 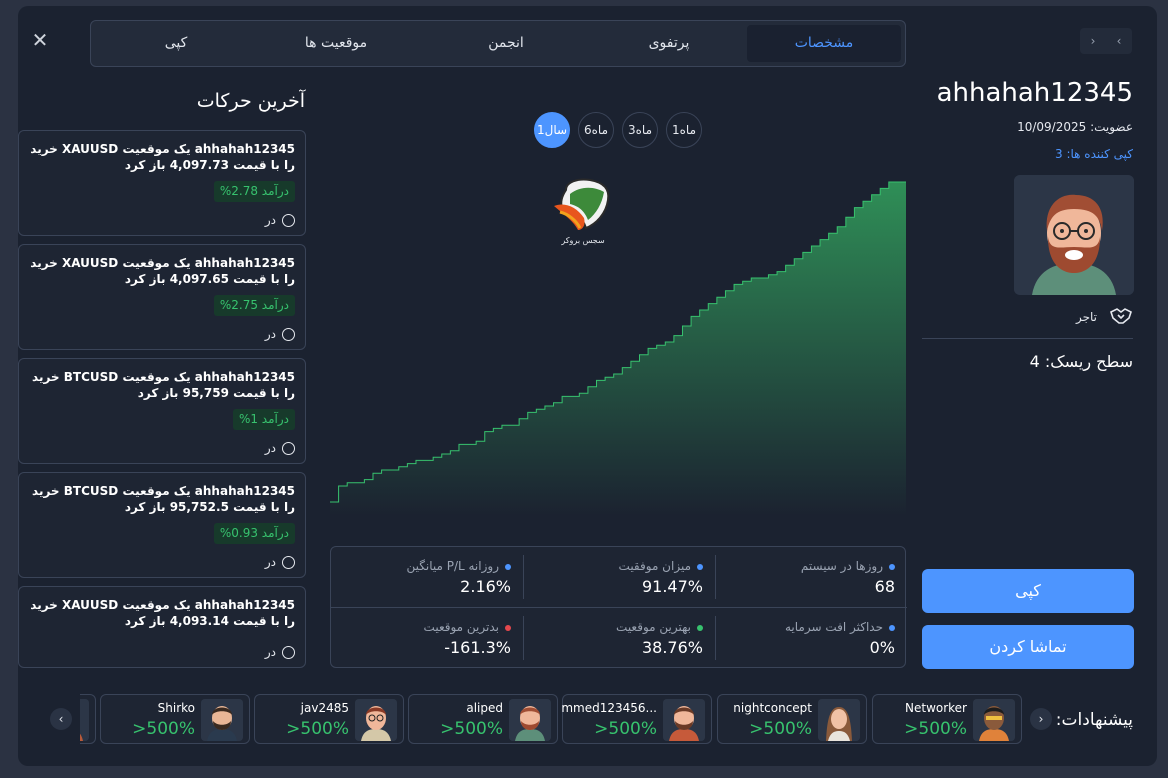 I want to click on income-badge: درآمد 1%, so click(x=263, y=419).